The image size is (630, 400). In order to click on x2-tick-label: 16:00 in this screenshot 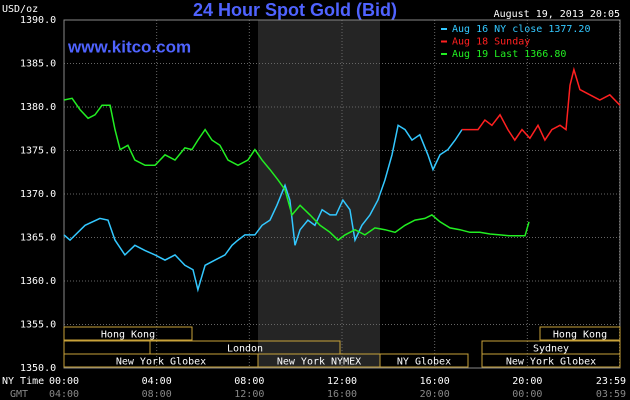, I will do `click(342, 394)`.